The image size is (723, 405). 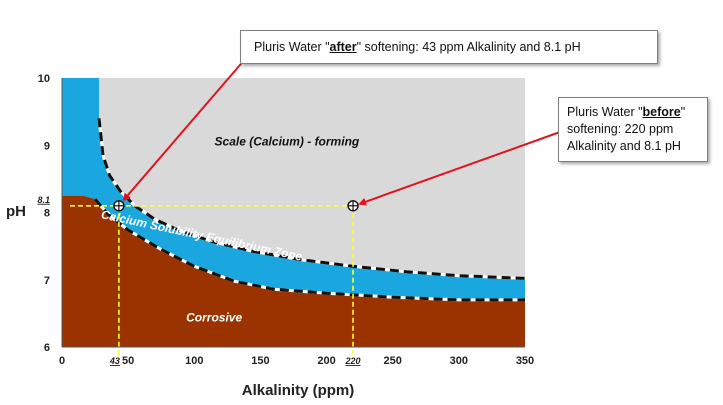 I want to click on y-tick-label-7: 7, so click(x=47, y=281).